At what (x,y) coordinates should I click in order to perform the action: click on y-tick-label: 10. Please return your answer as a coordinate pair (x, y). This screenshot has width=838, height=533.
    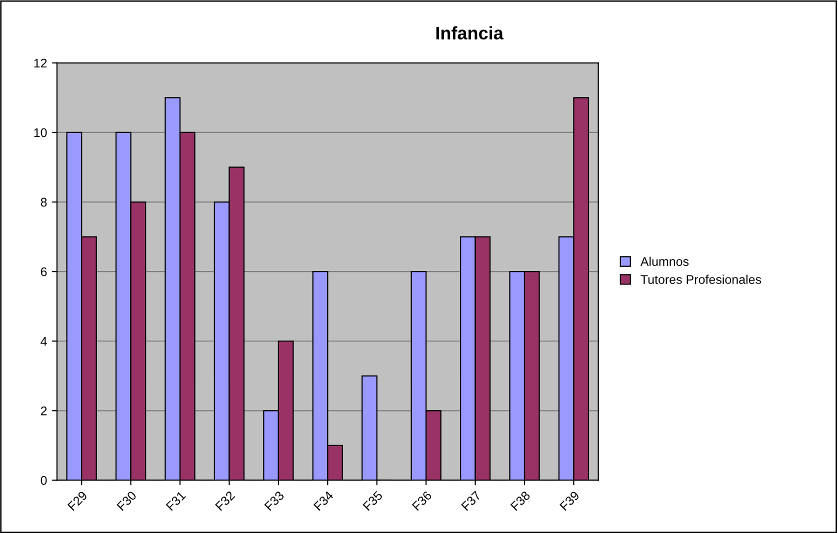
    Looking at the image, I should click on (40, 133).